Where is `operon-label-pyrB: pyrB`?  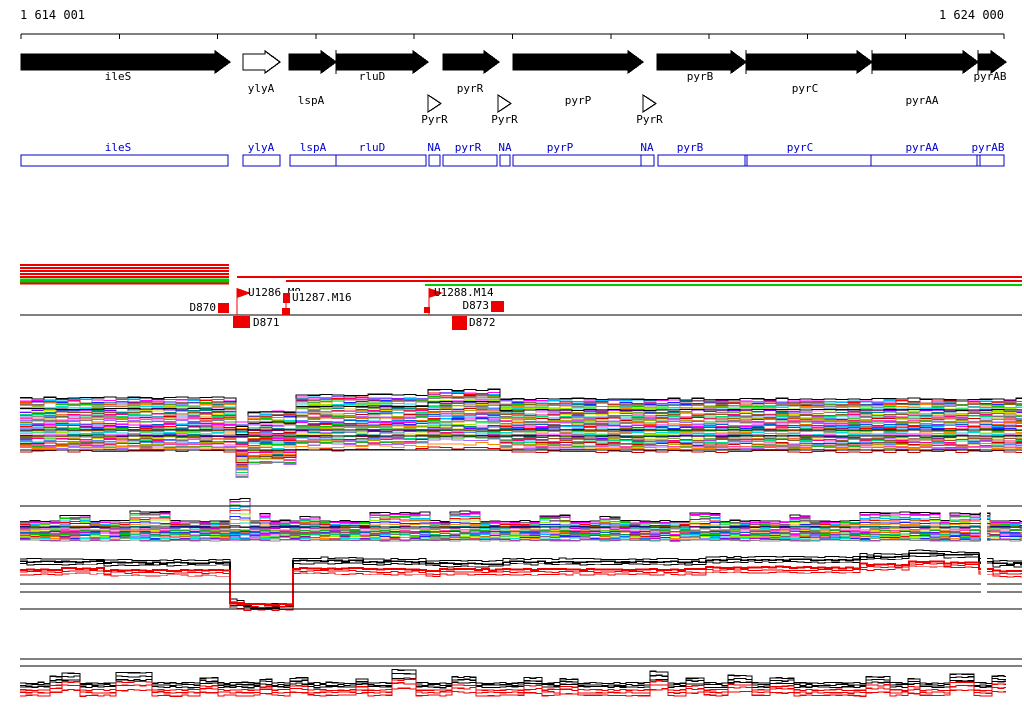
operon-label-pyrB: pyrB is located at coordinates (690, 147).